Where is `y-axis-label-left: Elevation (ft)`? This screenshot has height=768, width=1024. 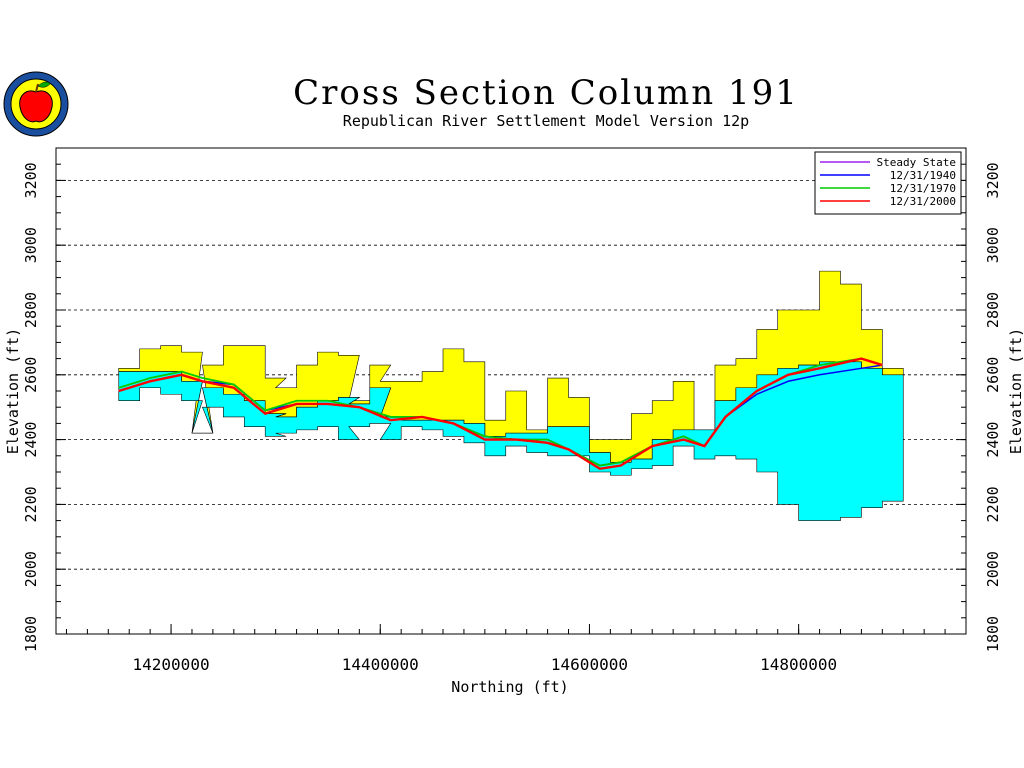 y-axis-label-left: Elevation (ft) is located at coordinates (13, 391).